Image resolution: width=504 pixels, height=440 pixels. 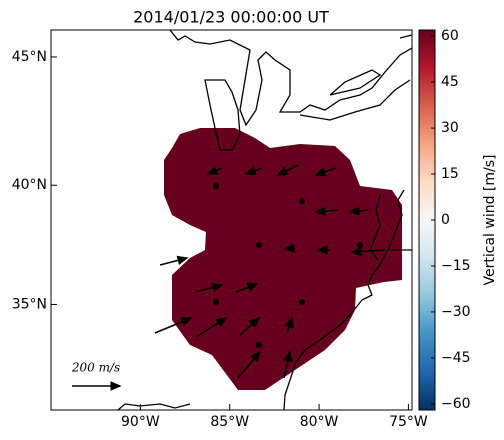 I want to click on x-tick-label: 85°W, so click(x=229, y=422).